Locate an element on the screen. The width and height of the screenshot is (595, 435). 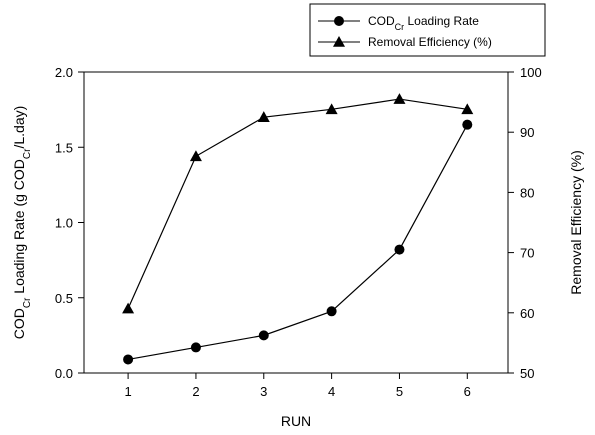
y-left-title-sub2: Cr is located at coordinates (27, 153).